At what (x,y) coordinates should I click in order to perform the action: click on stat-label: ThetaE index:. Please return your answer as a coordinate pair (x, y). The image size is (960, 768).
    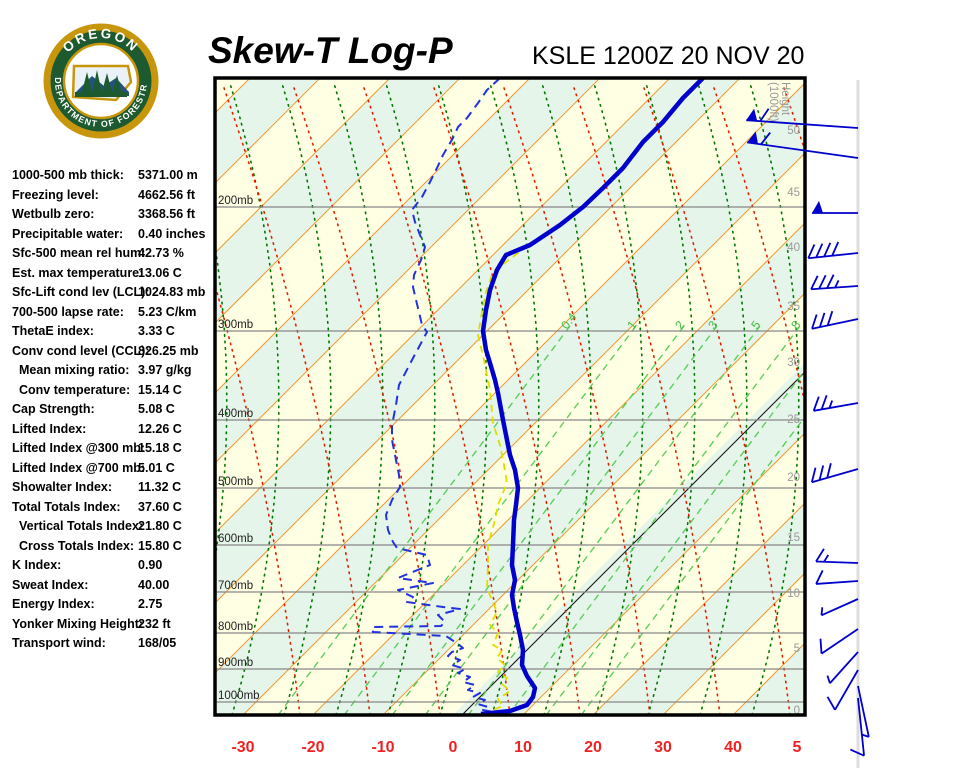
    Looking at the image, I should click on (53, 331).